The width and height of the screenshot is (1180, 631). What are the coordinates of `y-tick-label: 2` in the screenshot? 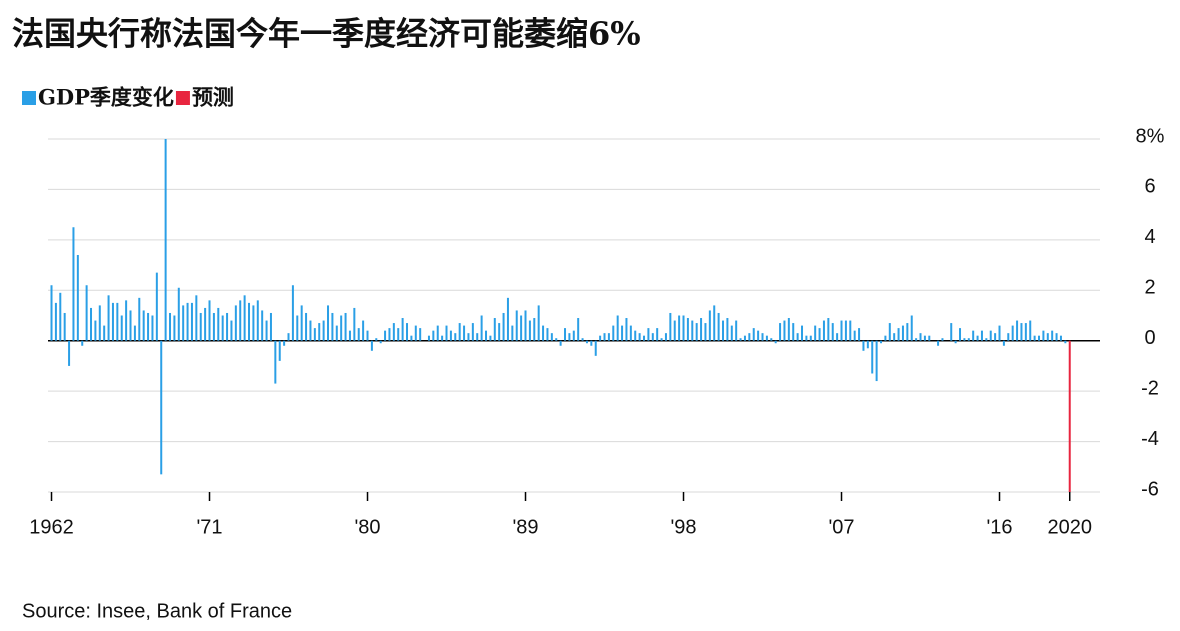 It's located at (1149, 288).